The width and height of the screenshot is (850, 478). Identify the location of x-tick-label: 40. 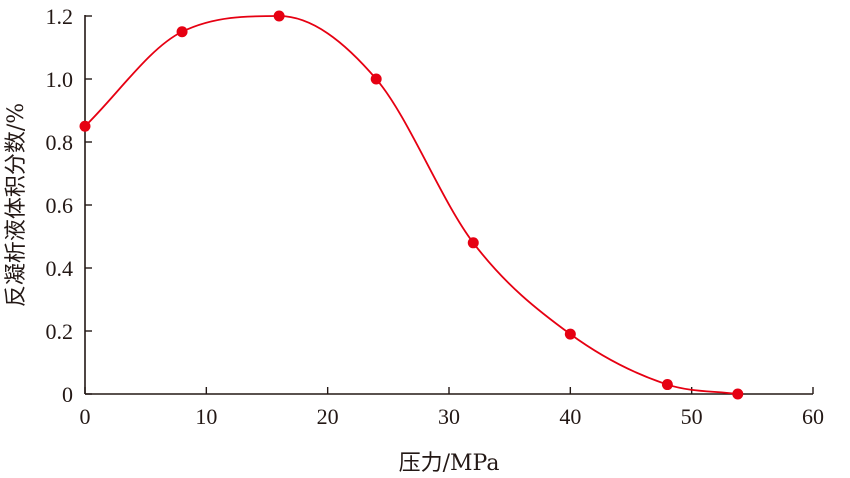
(570, 416).